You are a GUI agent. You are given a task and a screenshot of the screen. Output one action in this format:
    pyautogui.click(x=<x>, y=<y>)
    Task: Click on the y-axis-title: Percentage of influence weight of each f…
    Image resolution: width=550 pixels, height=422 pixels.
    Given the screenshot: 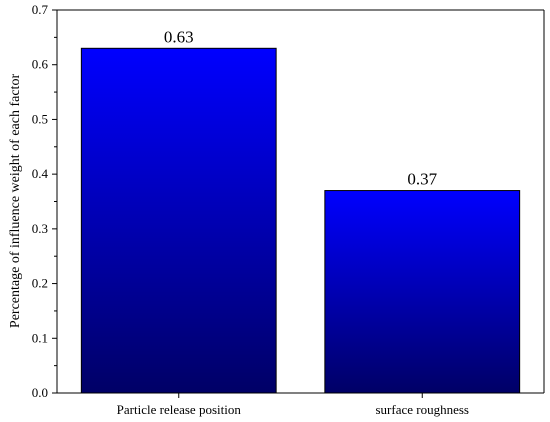 What is the action you would take?
    pyautogui.click(x=15, y=201)
    